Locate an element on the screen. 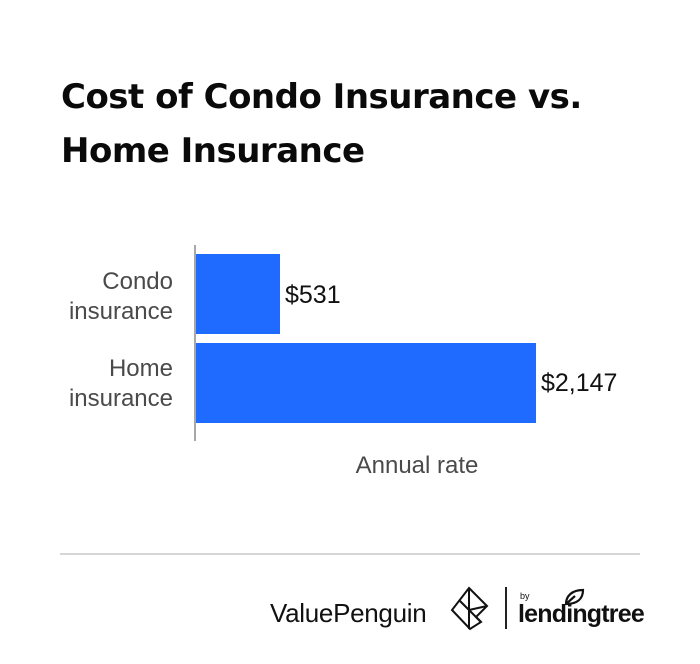 The image size is (700, 664). bar-condo-insurance is located at coordinates (238, 294).